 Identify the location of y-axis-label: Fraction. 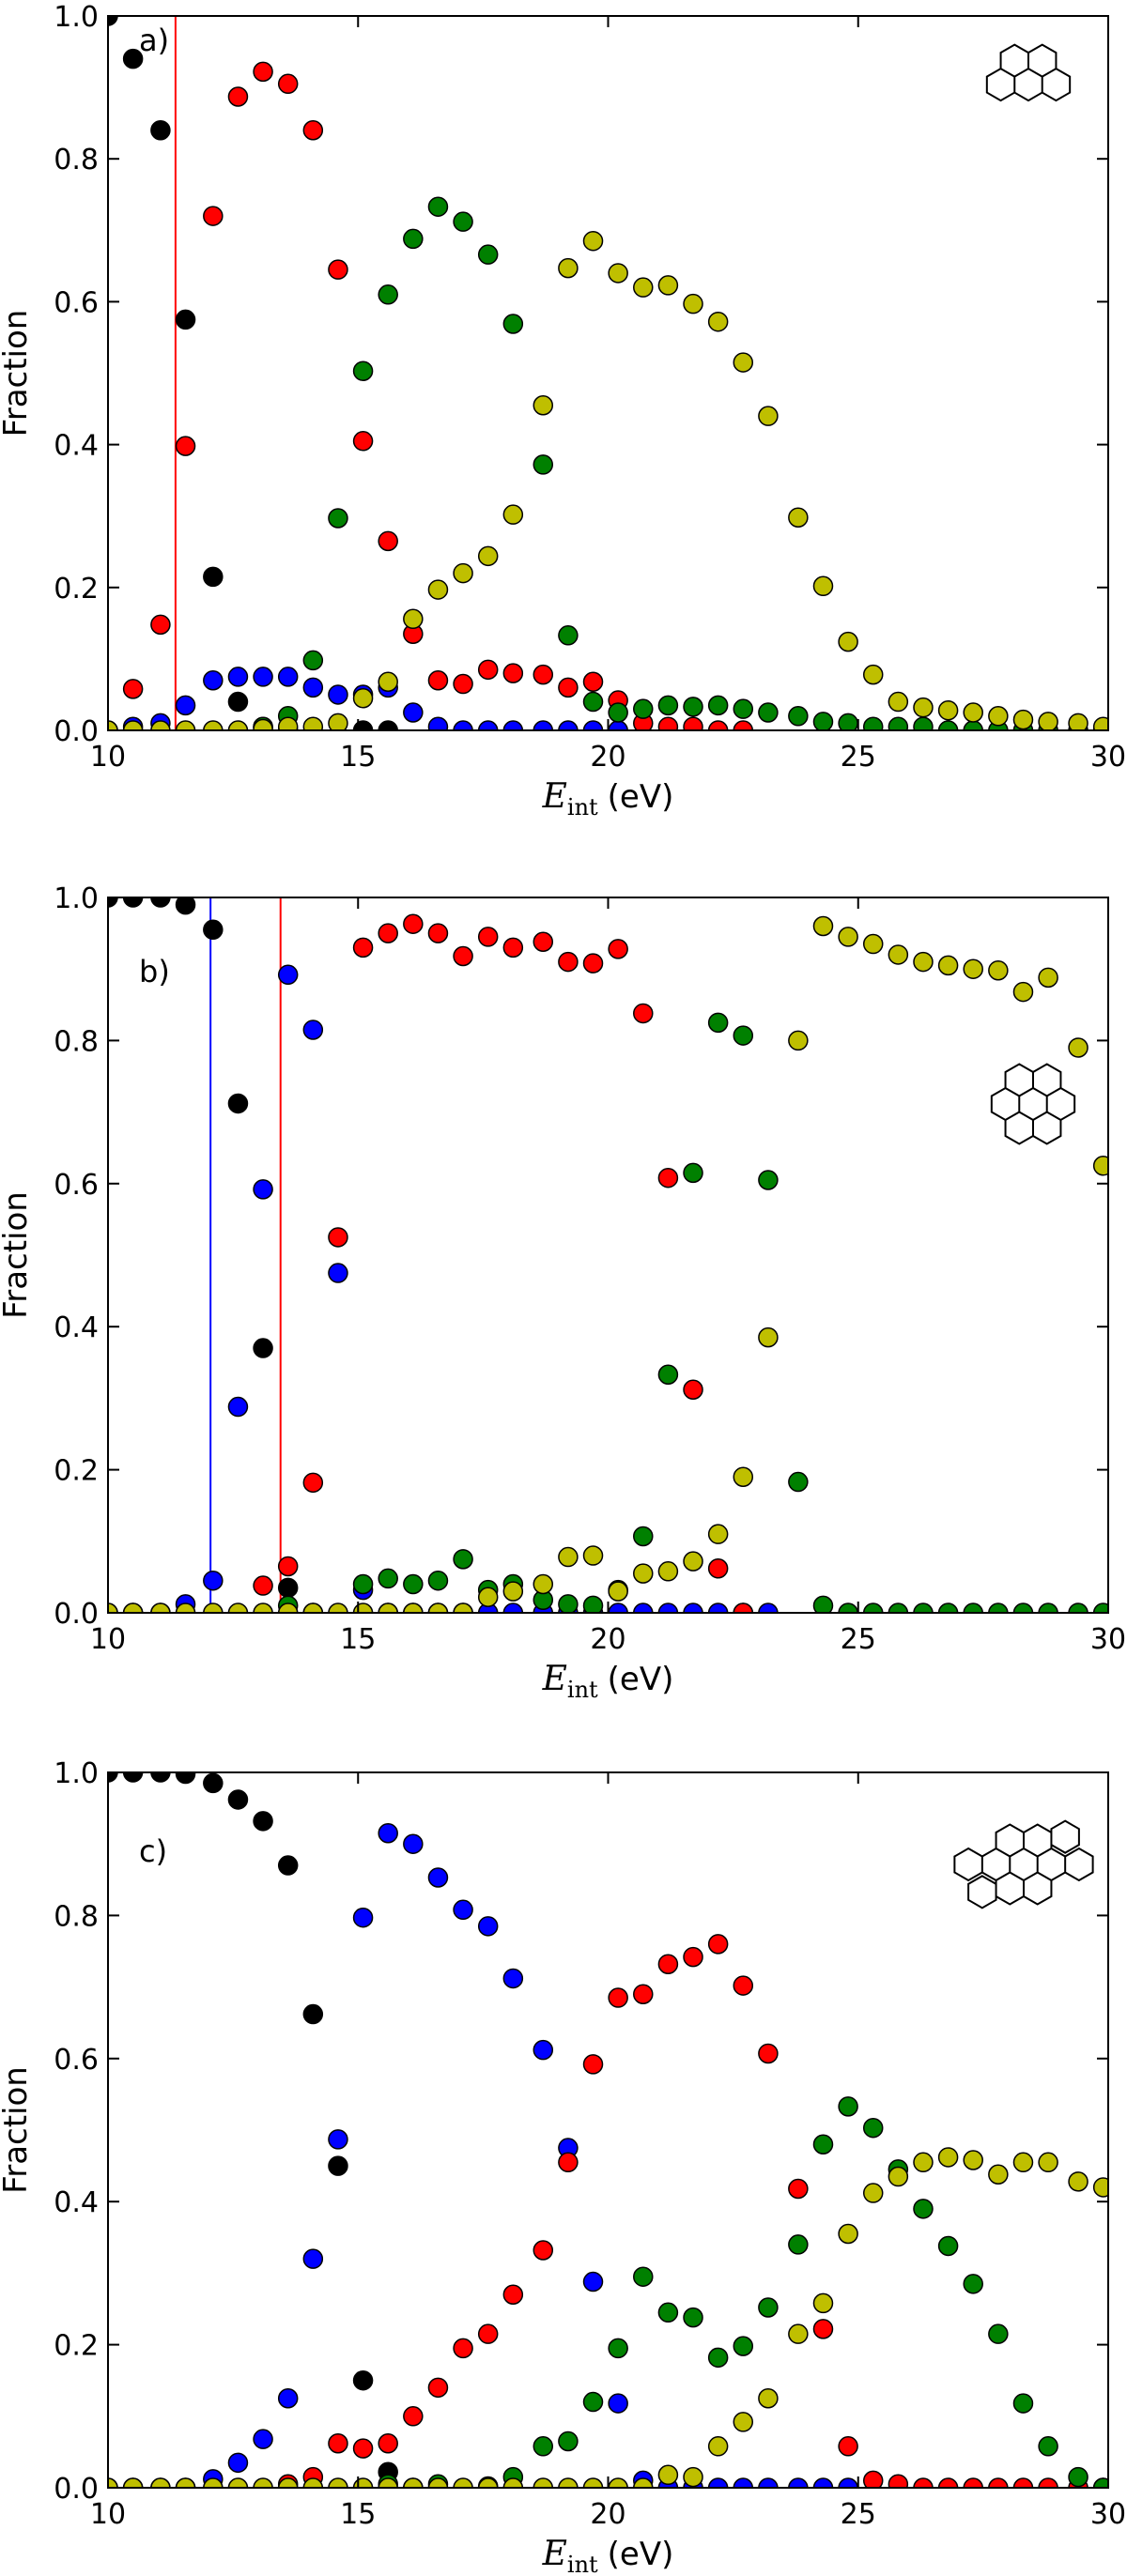
(17, 2130).